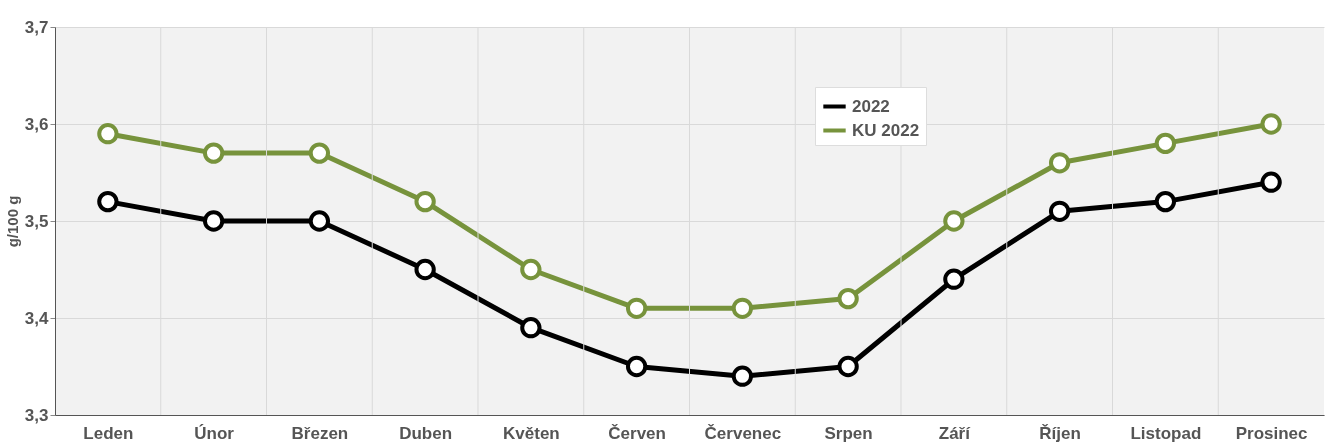 The image size is (1344, 446). What do you see at coordinates (36, 124) in the screenshot?
I see `y-tick-label: 3,6` at bounding box center [36, 124].